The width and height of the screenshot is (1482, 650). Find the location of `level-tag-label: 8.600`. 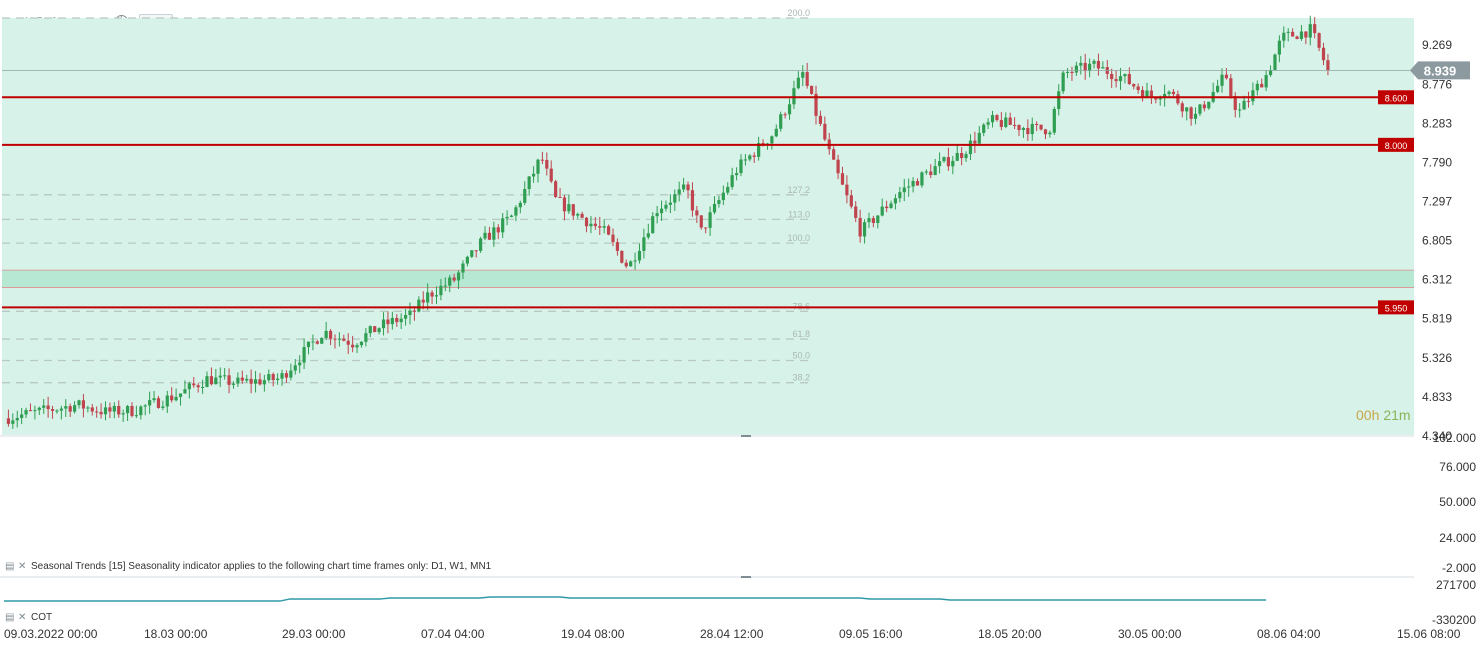

level-tag-label: 8.600 is located at coordinates (1396, 98).